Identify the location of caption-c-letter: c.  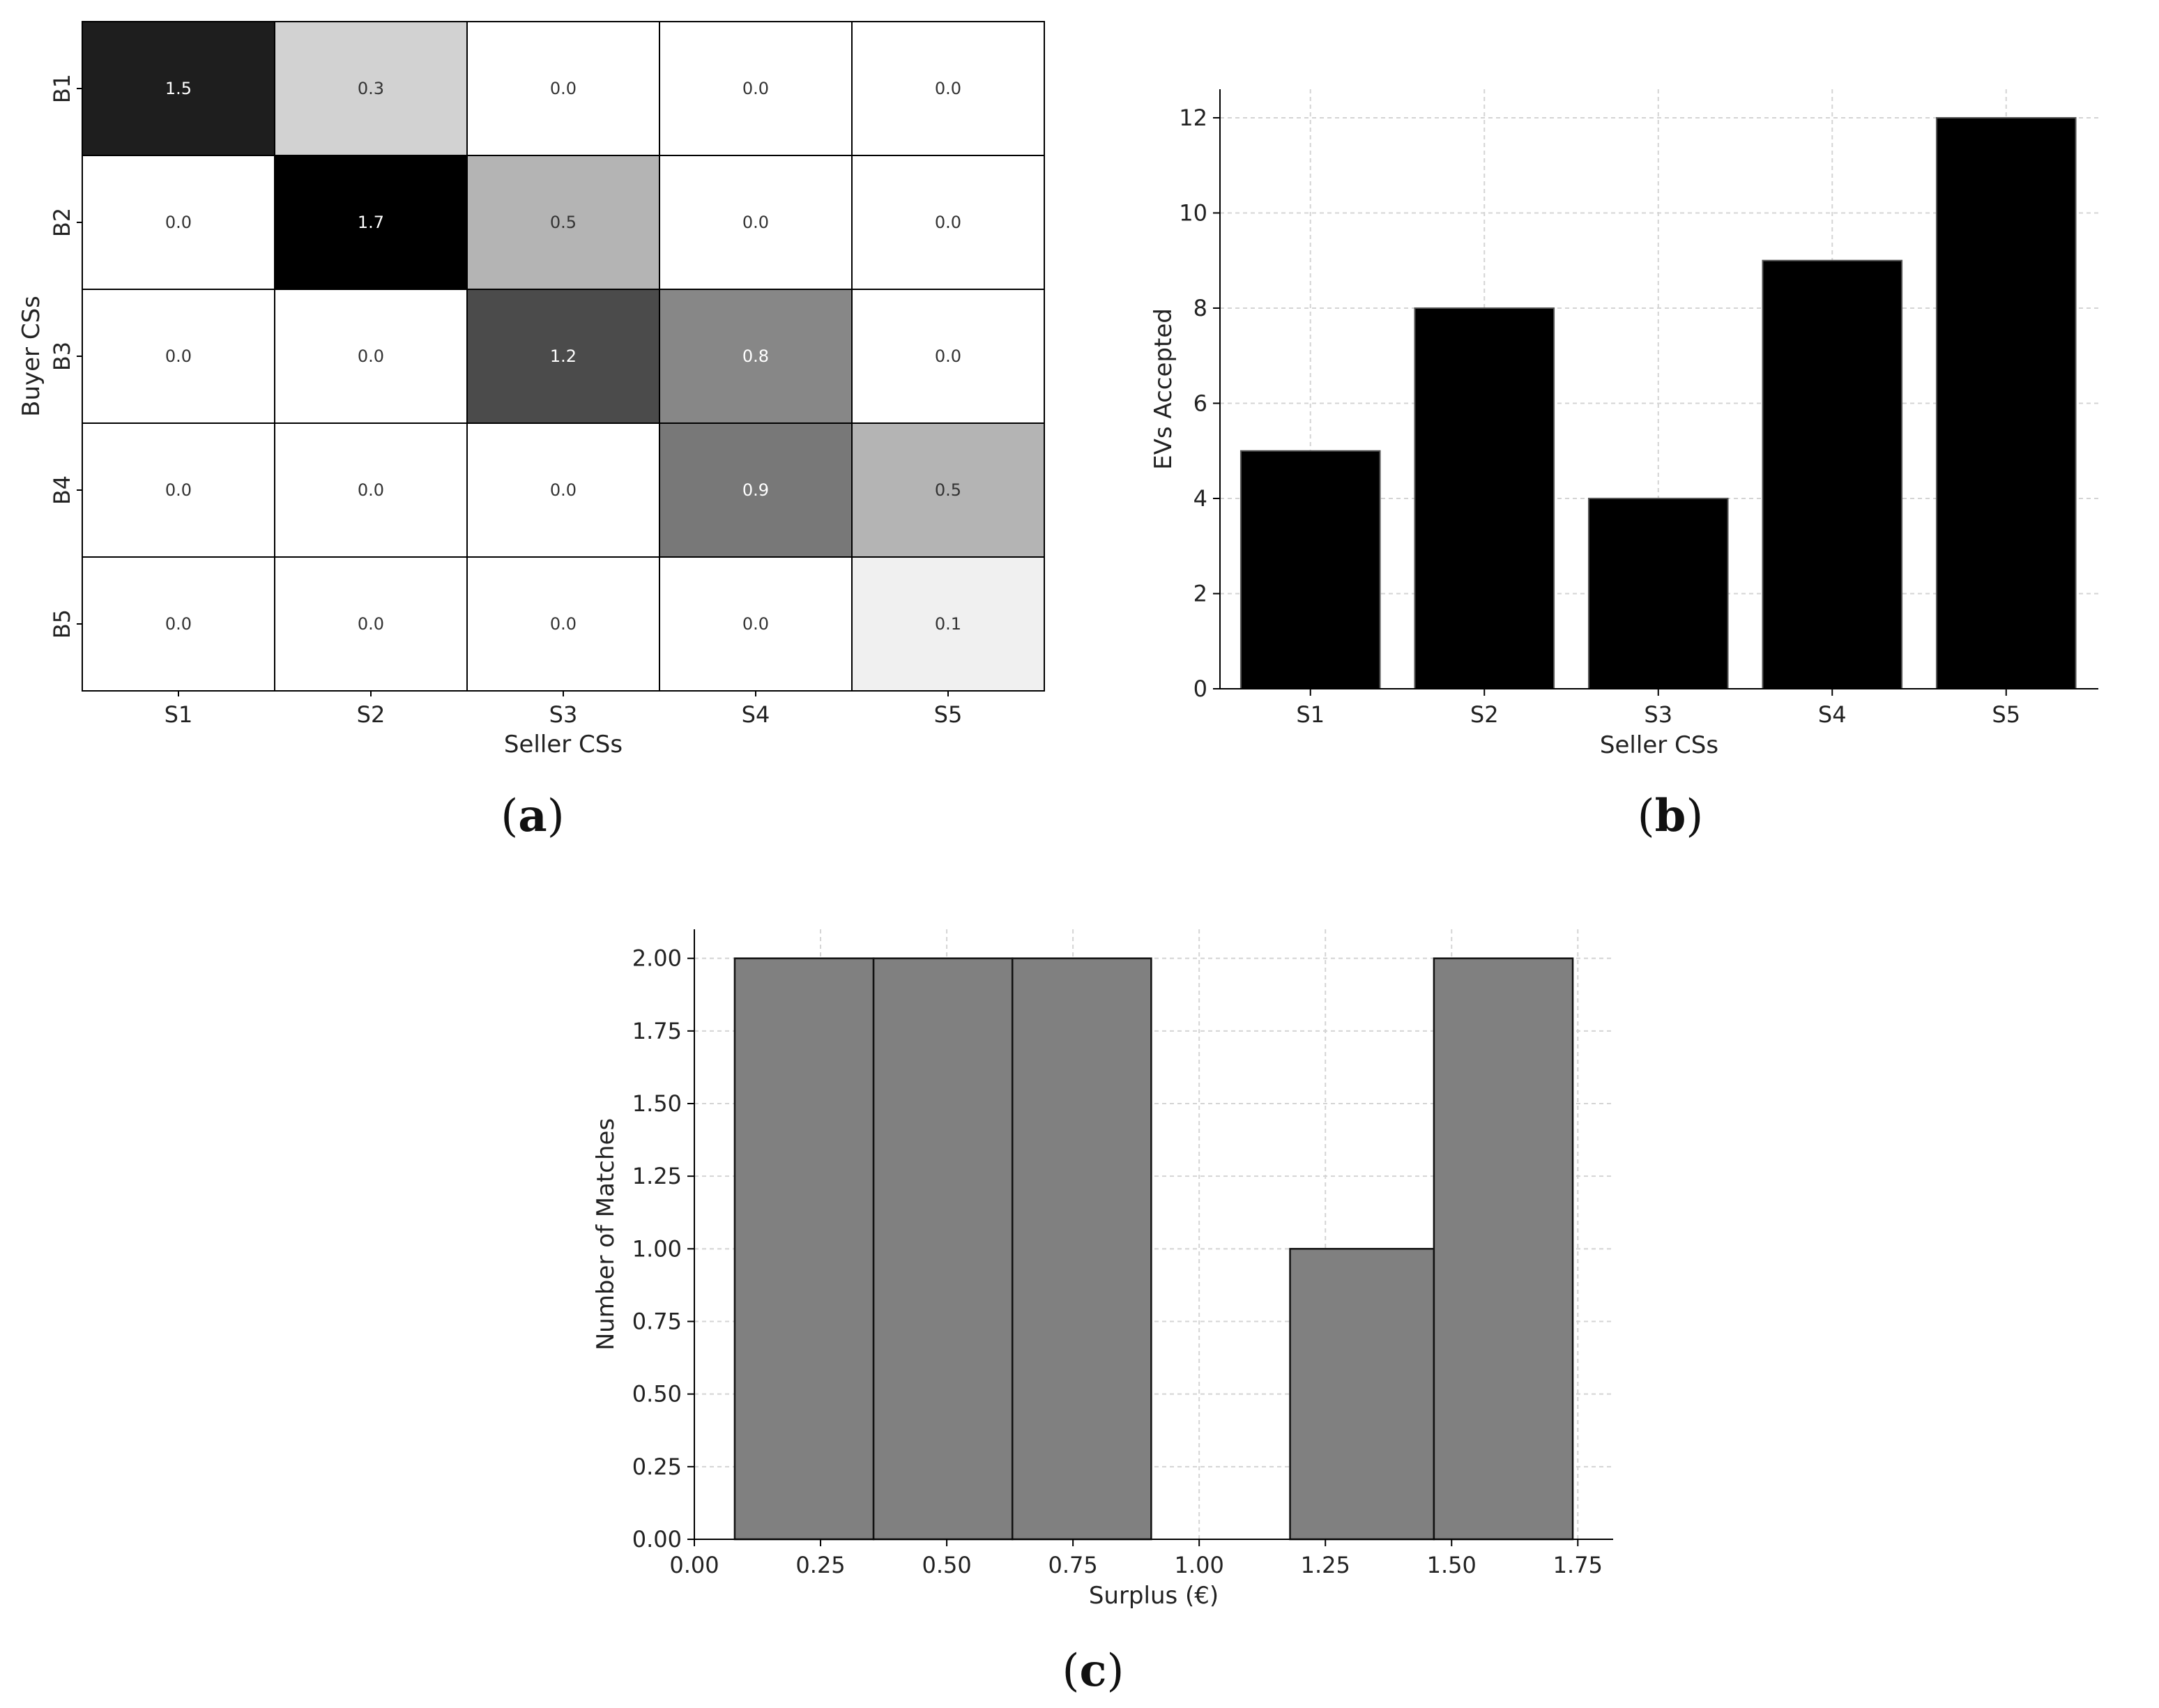
(1094, 1671).